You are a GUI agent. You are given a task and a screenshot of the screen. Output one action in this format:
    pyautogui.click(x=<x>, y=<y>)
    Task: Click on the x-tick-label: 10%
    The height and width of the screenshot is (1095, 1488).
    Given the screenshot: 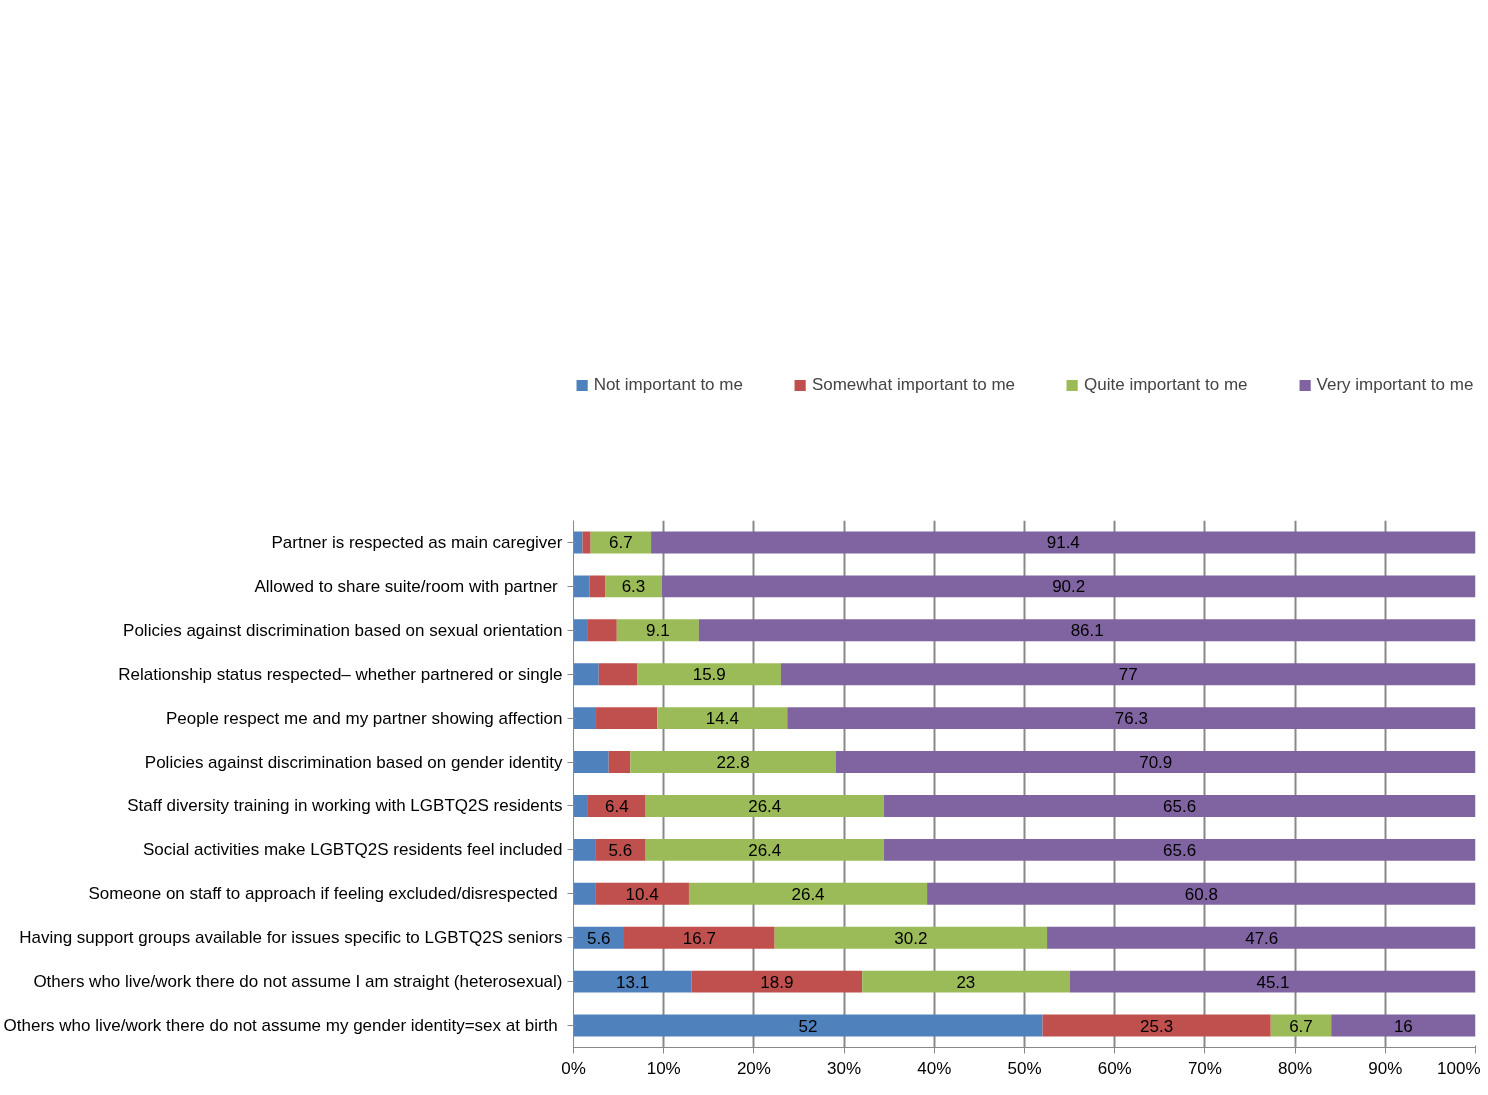 What is the action you would take?
    pyautogui.click(x=663, y=1068)
    